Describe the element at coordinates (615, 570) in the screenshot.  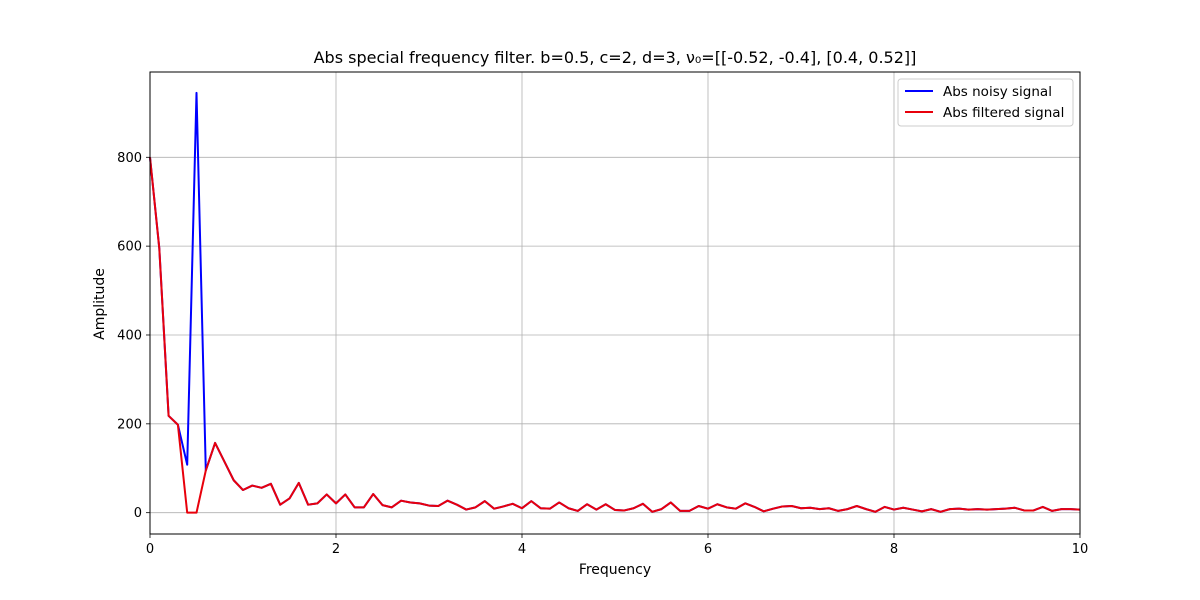
I see `x-axis-label: Frequency` at that location.